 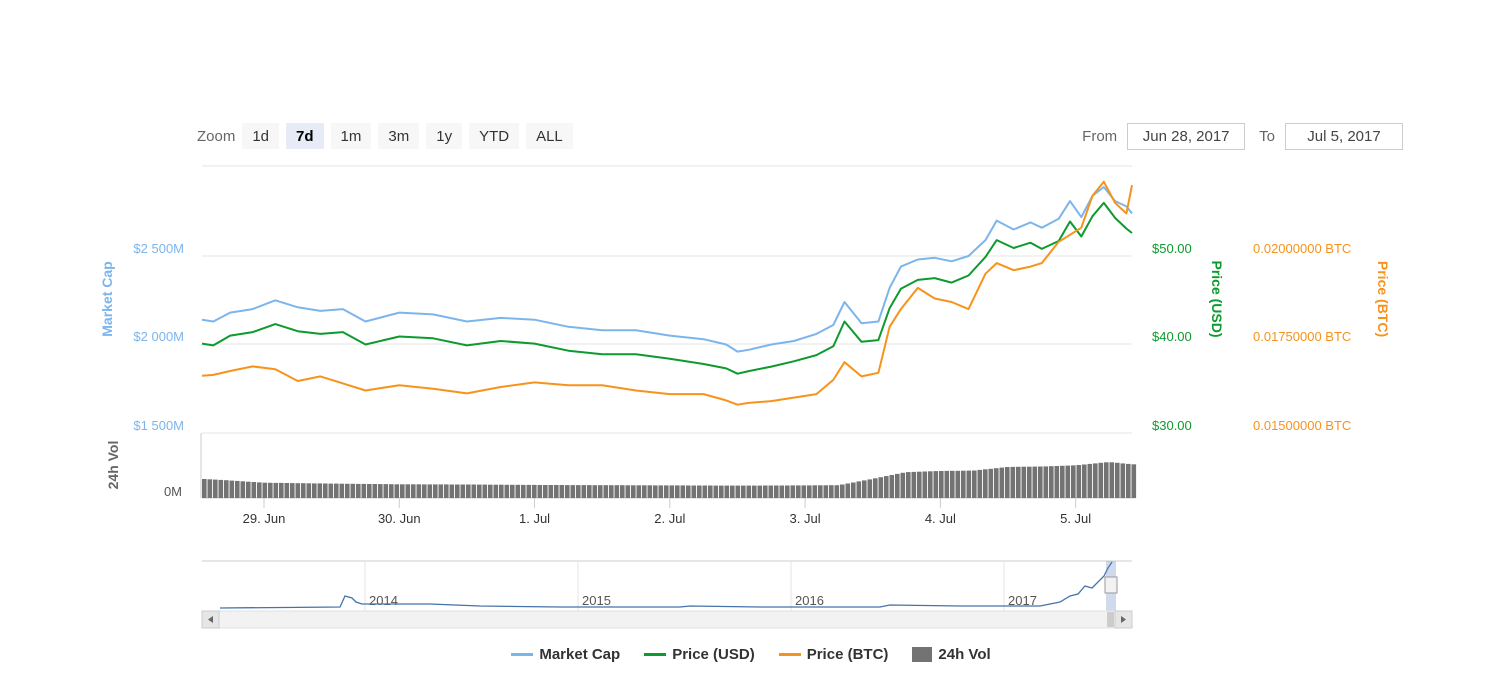 I want to click on navigator-year-label: 2017, so click(x=1022, y=600).